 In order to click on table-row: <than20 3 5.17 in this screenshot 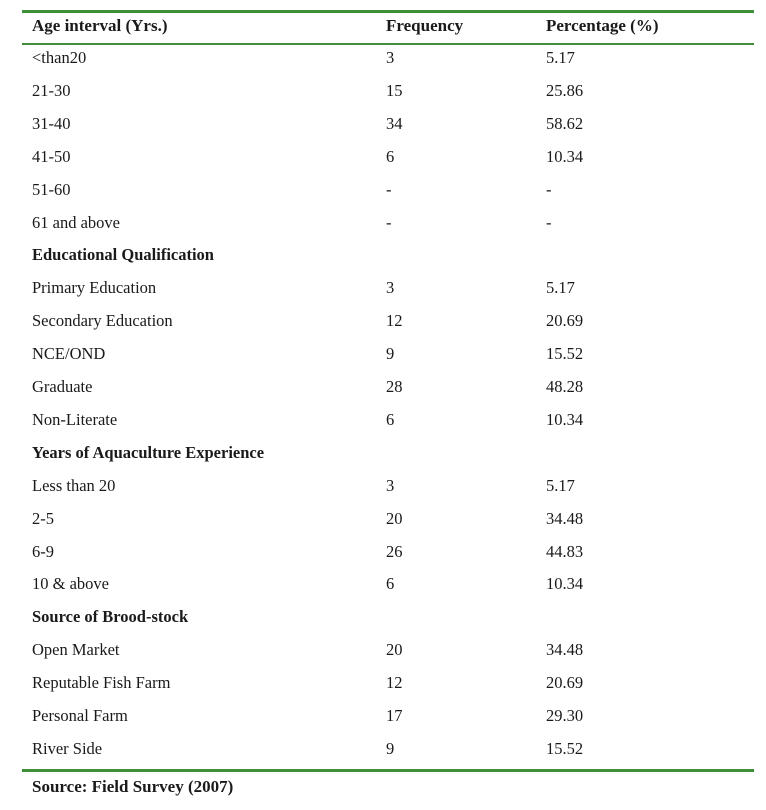, I will do `click(383, 65)`.